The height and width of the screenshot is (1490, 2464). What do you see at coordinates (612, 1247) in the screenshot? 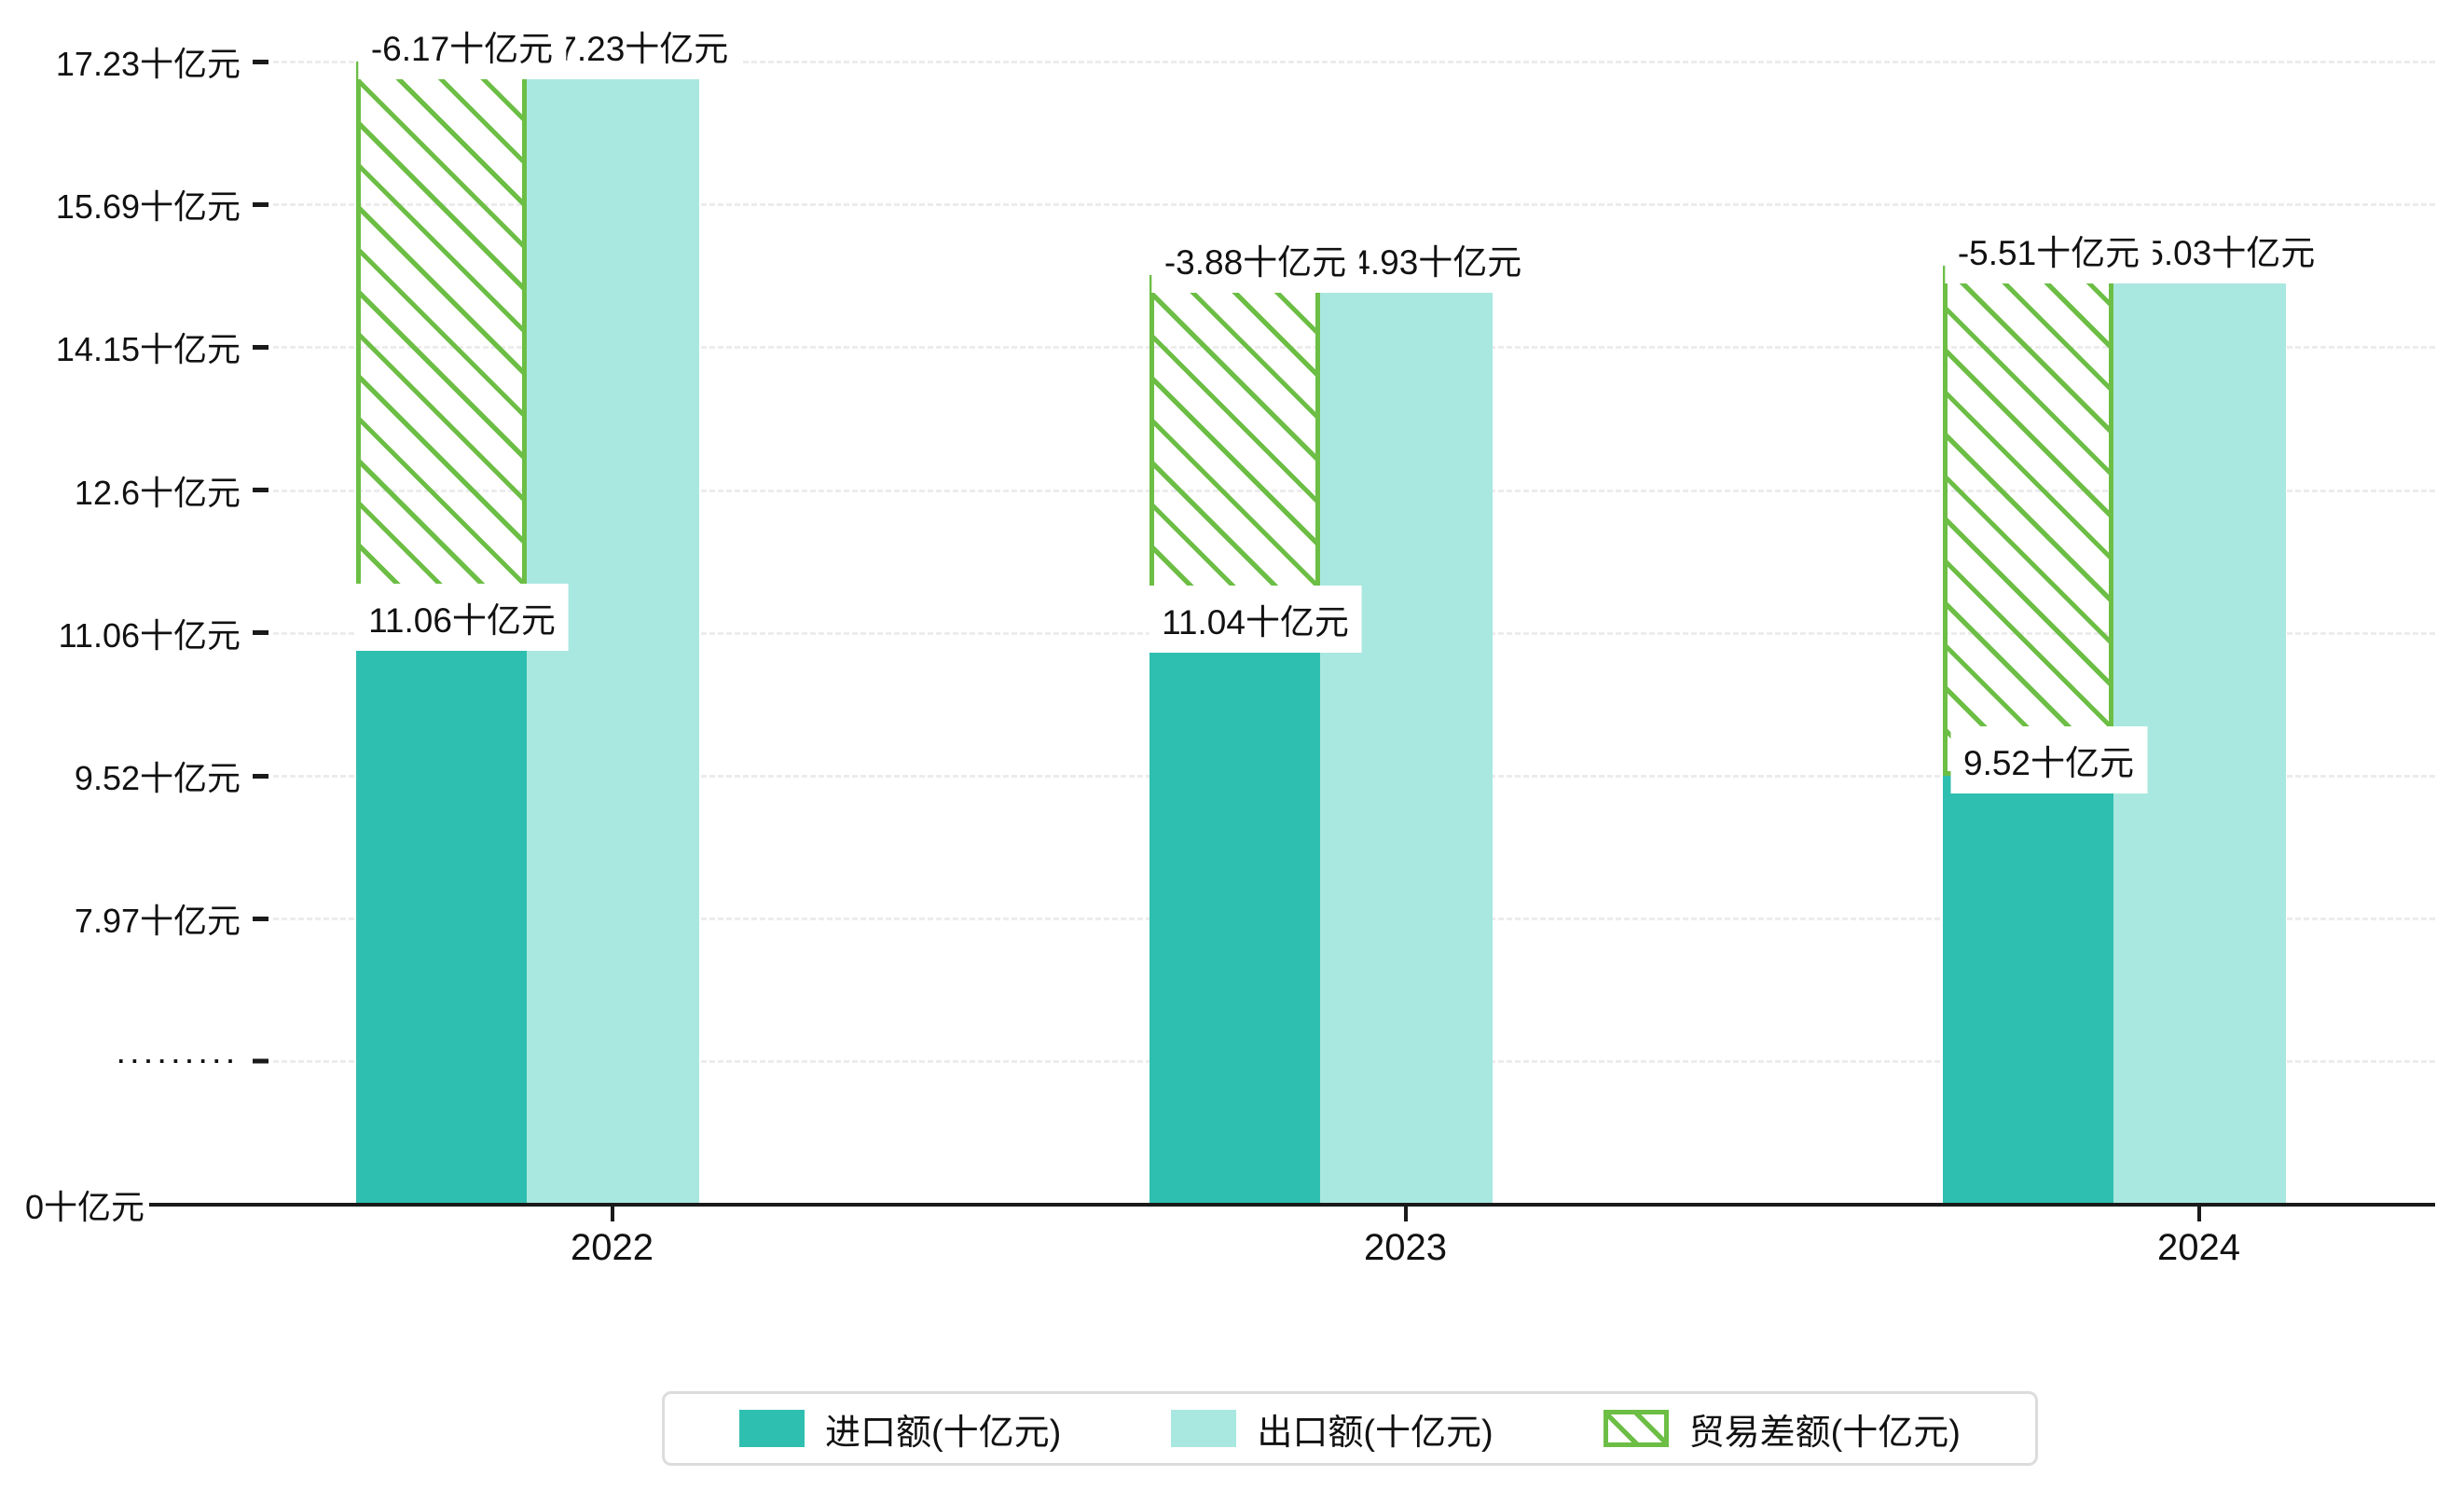
I see `x-tick-label: 2022` at bounding box center [612, 1247].